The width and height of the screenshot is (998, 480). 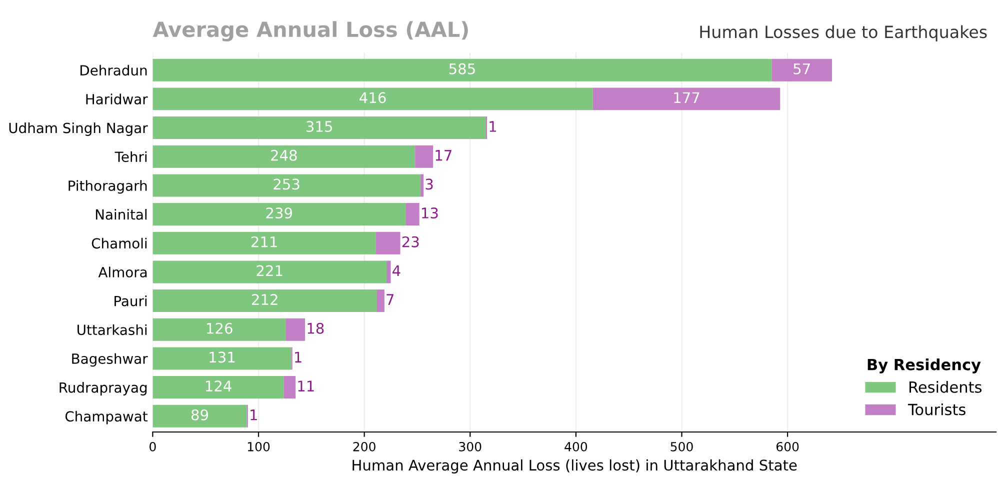 I want to click on data-label: 212, so click(x=265, y=299).